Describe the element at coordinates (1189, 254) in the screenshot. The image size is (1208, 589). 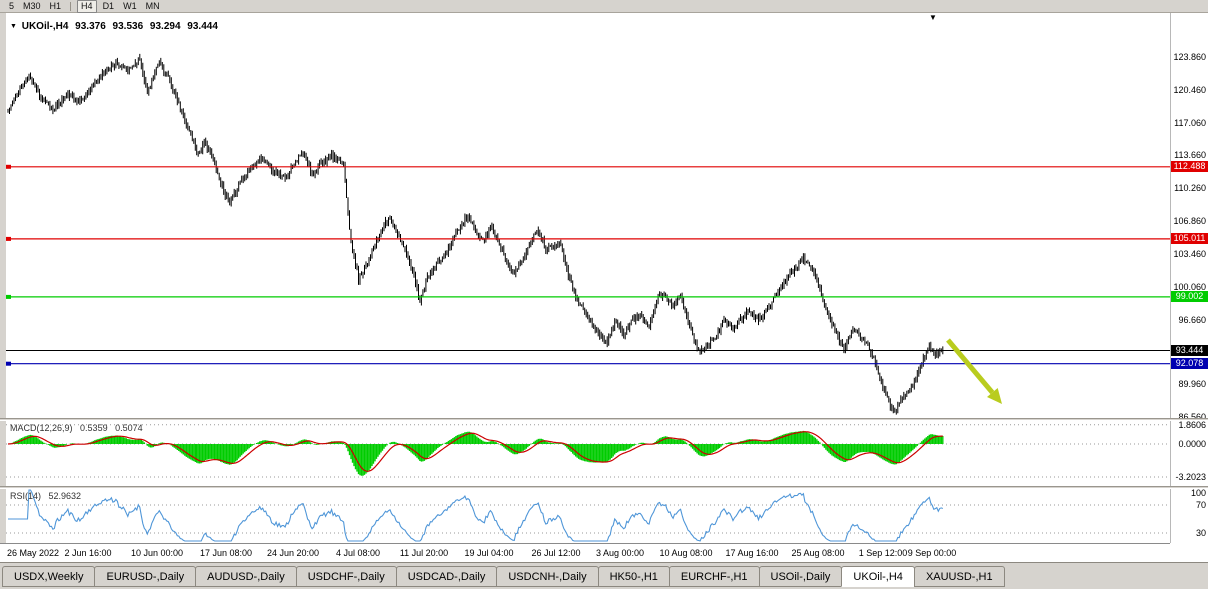
I see `price-axis-label: 103.460` at that location.